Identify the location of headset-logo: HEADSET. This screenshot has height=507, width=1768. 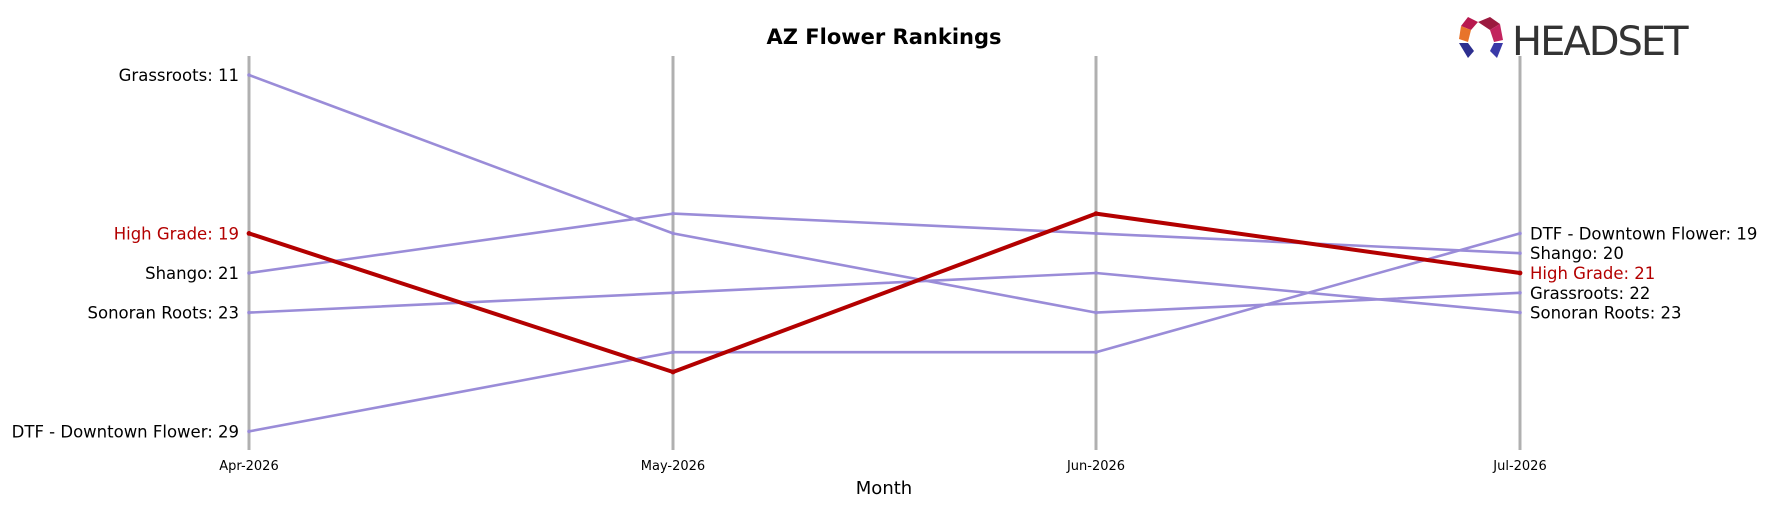
(1575, 41).